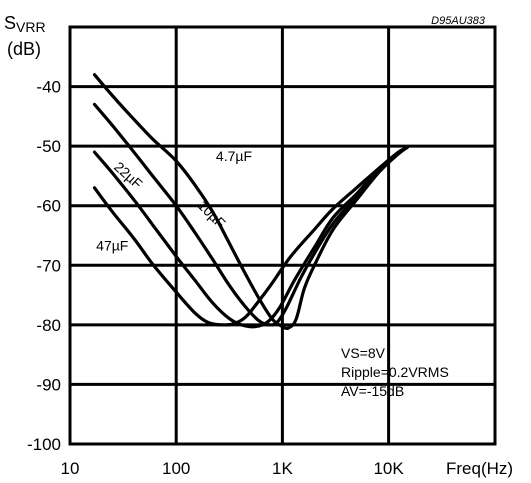  Describe the element at coordinates (48, 325) in the screenshot. I see `y-tick-label: -80` at that location.